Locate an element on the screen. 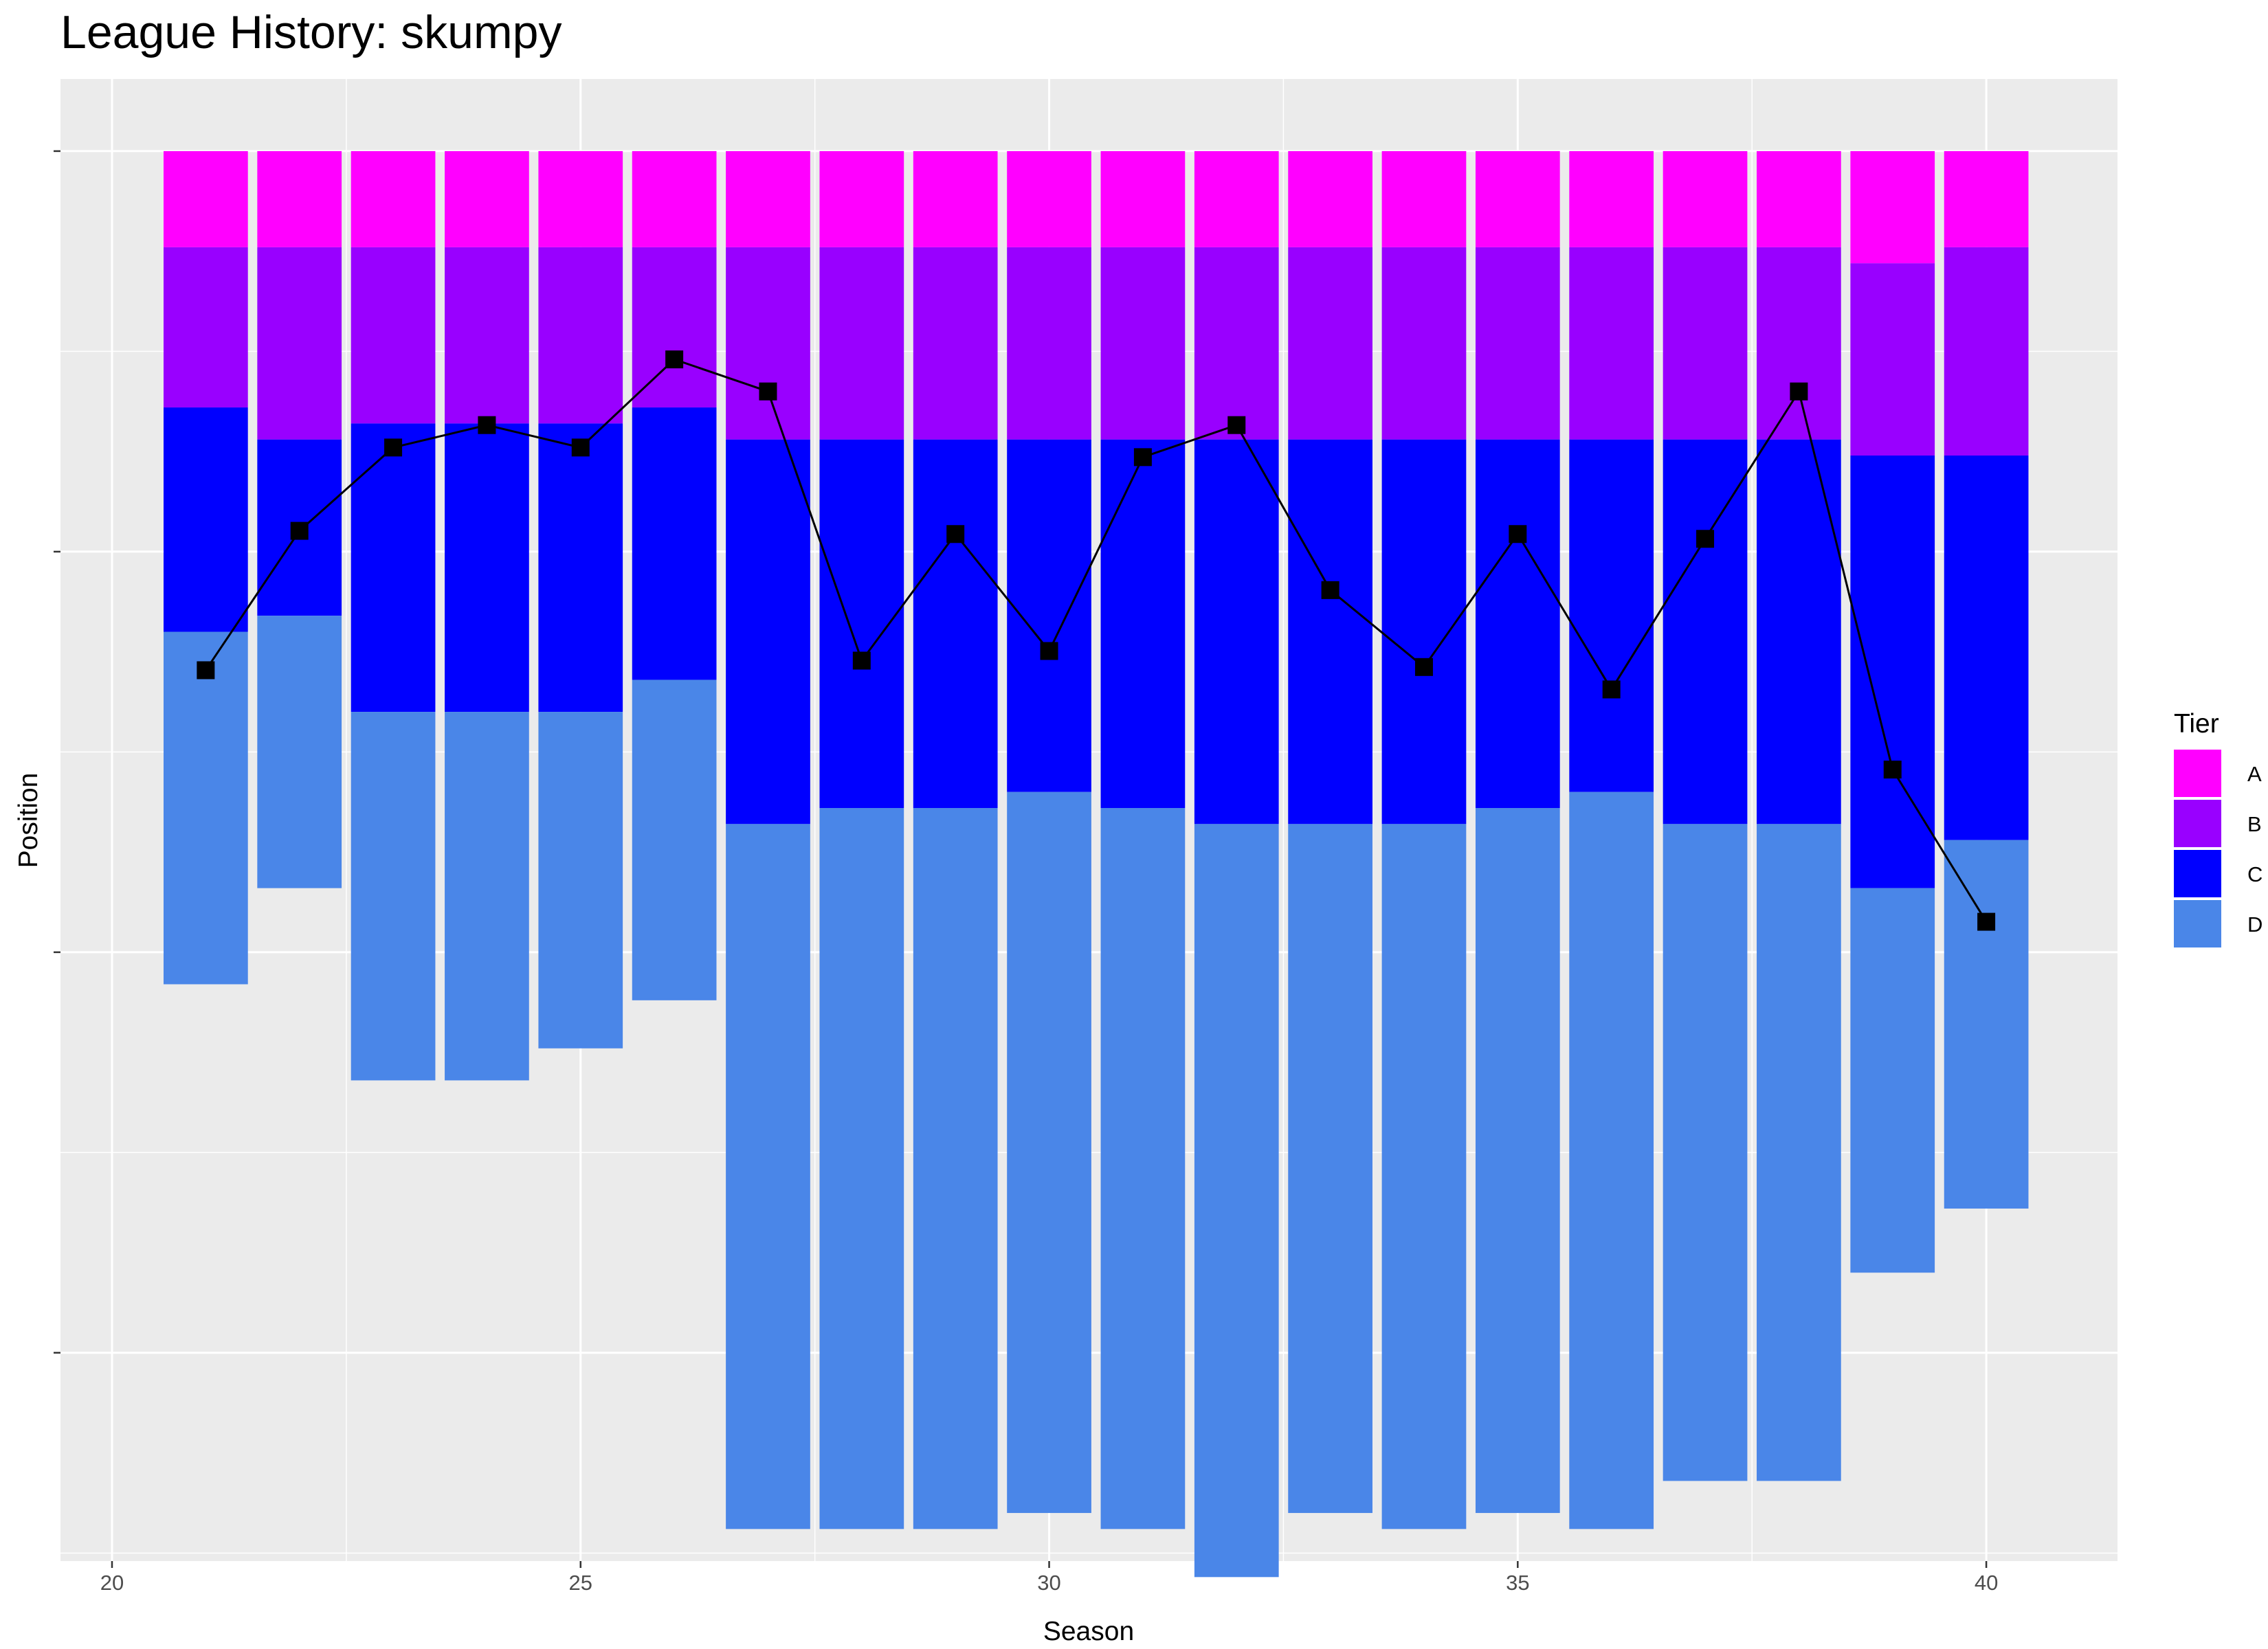  x-tick-label: 40 is located at coordinates (1986, 1583).